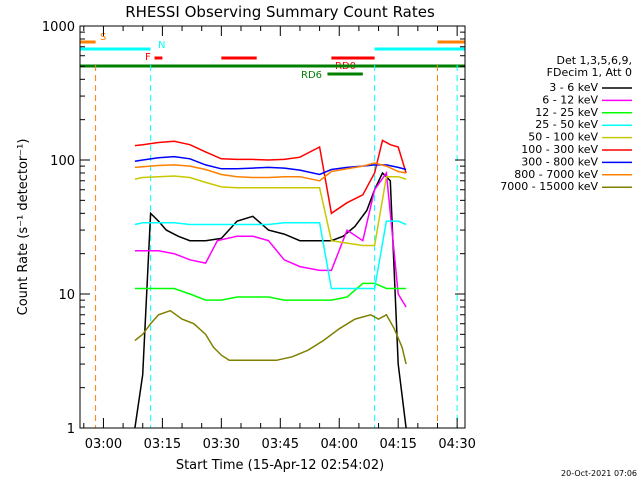  I want to click on legend-entry: 12 - 25 keV, so click(566, 112).